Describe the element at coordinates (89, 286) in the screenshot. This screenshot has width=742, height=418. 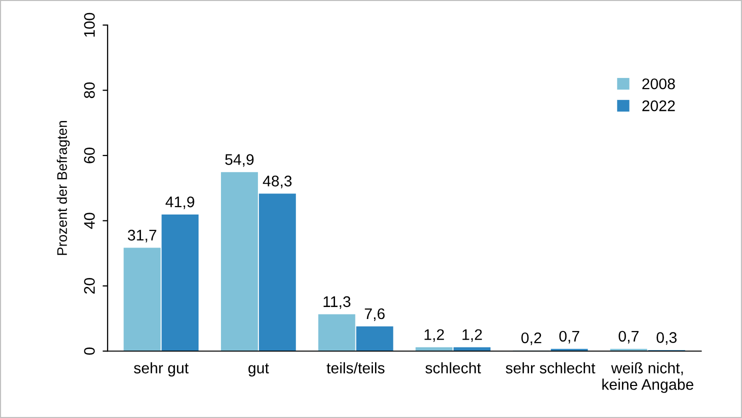
I see `y-tick-label: 20` at that location.